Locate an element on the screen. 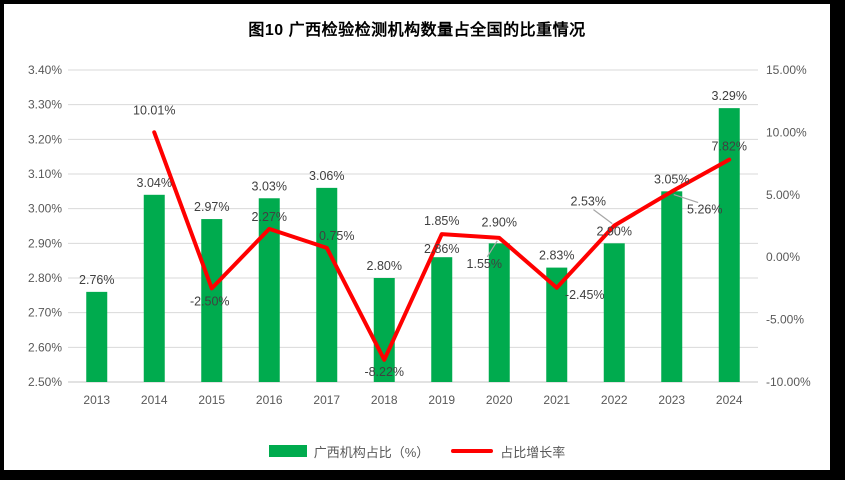 The image size is (845, 480). line-data-label: 2.27% is located at coordinates (269, 217).